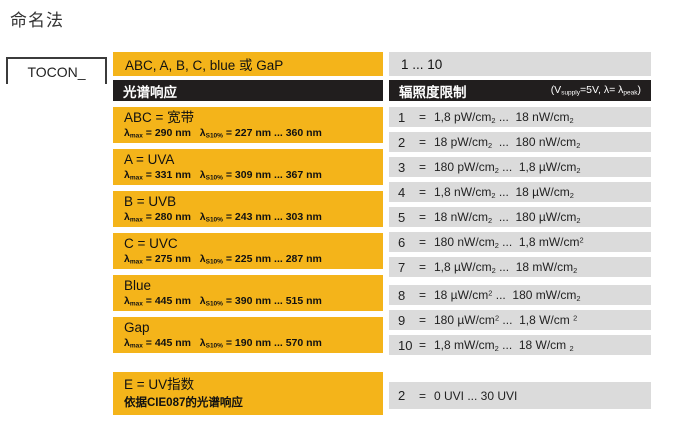 The image size is (693, 434). What do you see at coordinates (223, 259) in the screenshot?
I see `spectral-block-lambda: λmax = 275 nm λS10% = 225 nm ... 287 nm` at bounding box center [223, 259].